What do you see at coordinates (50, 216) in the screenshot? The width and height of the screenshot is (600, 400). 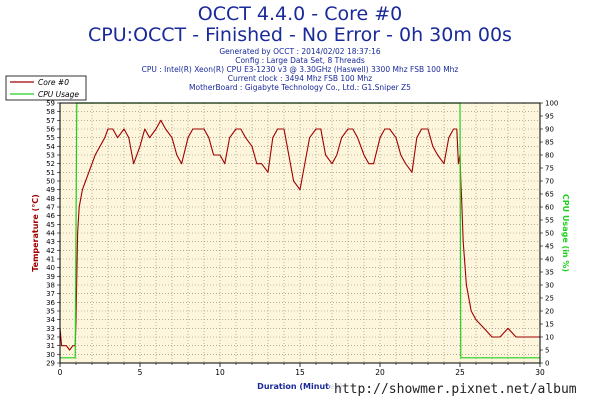 I see `y-left-tick-label: 46` at bounding box center [50, 216].